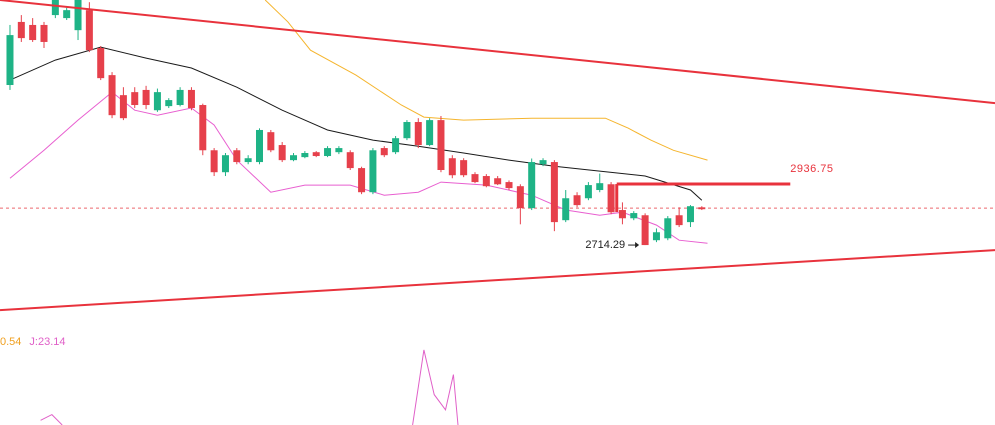  What do you see at coordinates (497, 280) in the screenshot?
I see `trendline` at bounding box center [497, 280].